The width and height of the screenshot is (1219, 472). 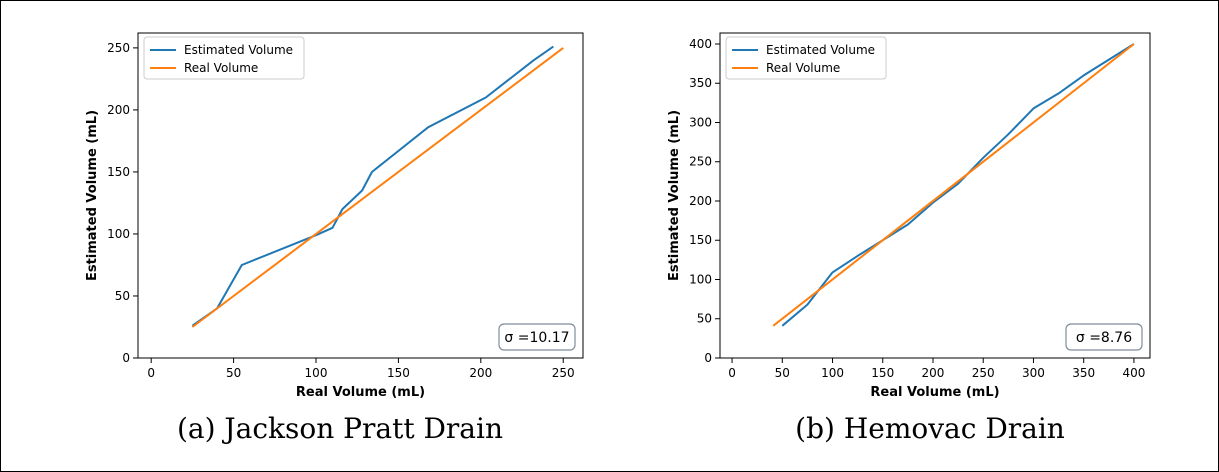 What do you see at coordinates (118, 48) in the screenshot?
I see `y-tick-label-jp: 250` at bounding box center [118, 48].